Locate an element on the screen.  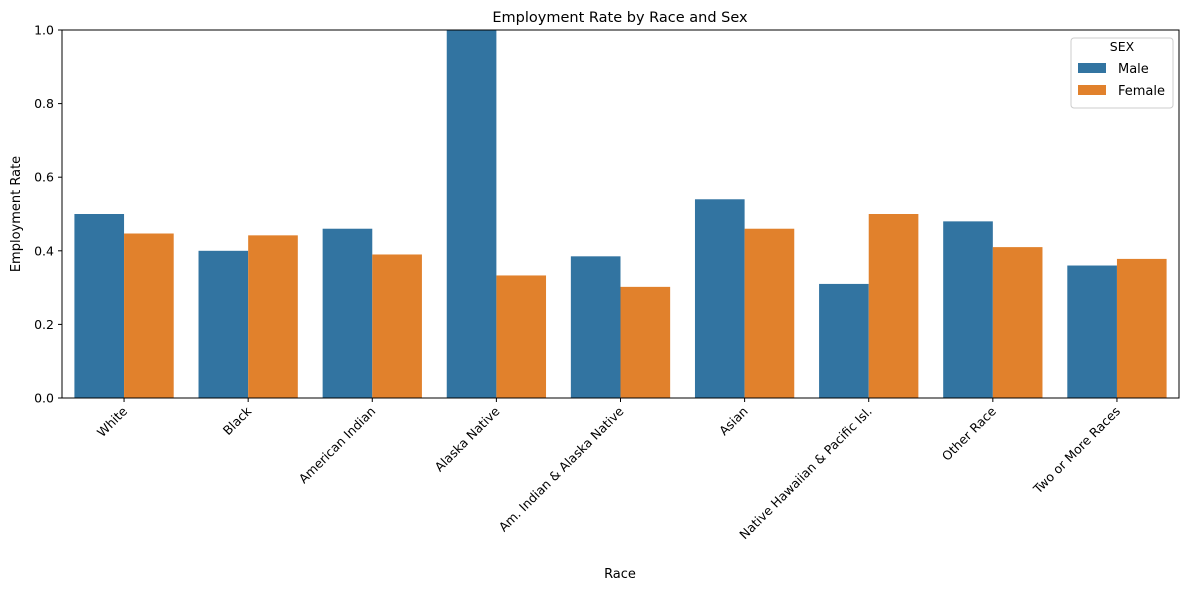
y-tick-label: 0.8 is located at coordinates (44, 103).